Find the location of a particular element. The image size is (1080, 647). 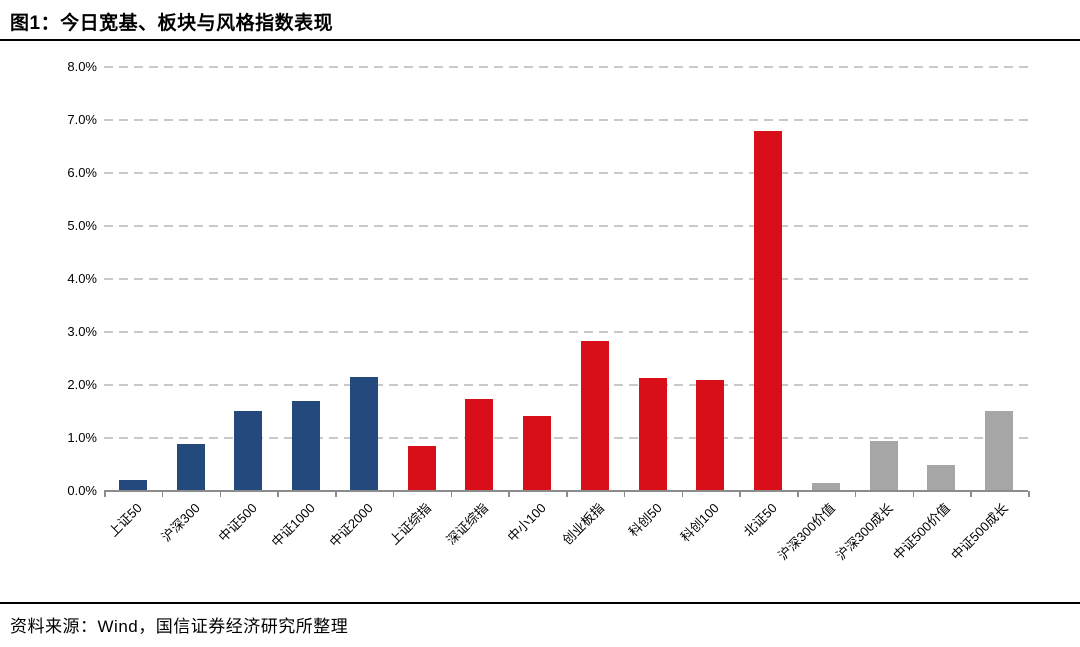

source-divider-line is located at coordinates (540, 603).